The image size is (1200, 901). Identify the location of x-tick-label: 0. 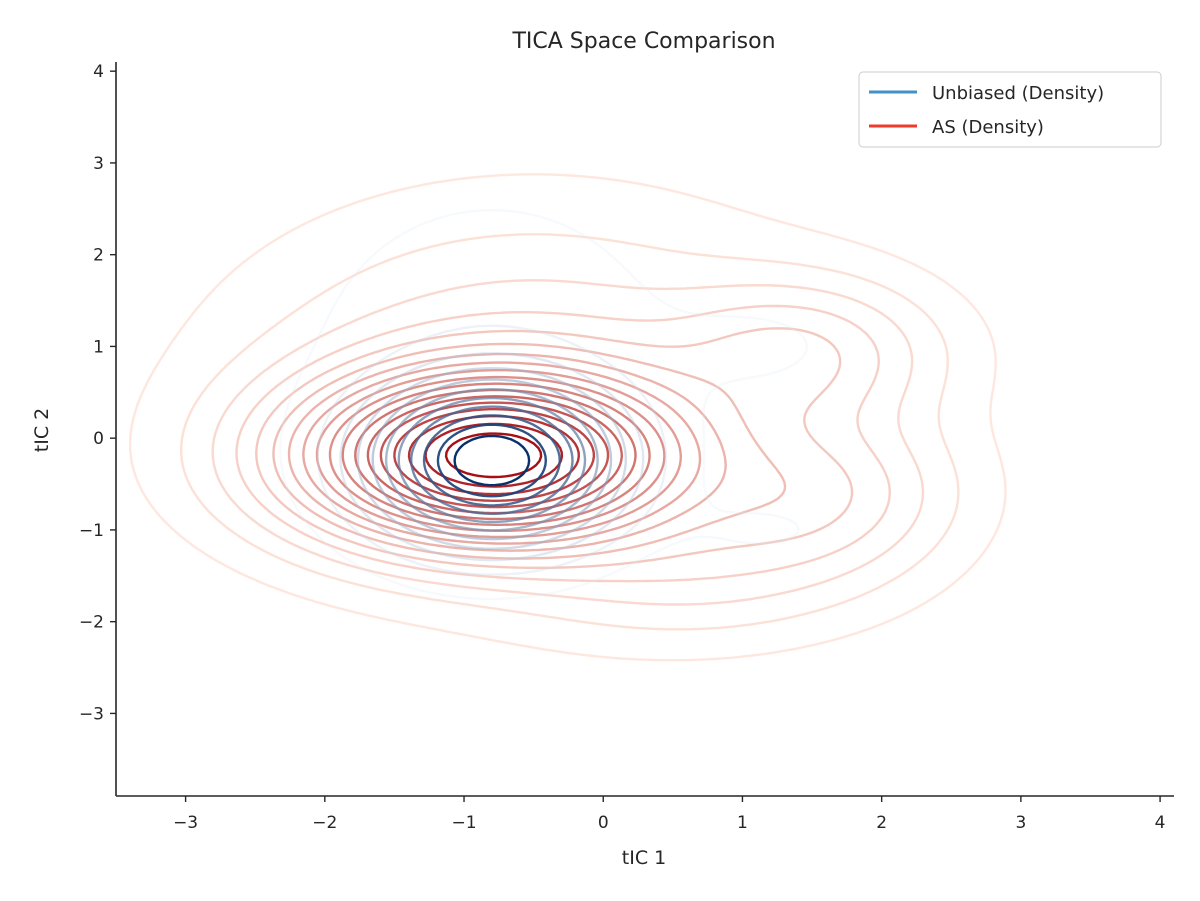
(603, 823).